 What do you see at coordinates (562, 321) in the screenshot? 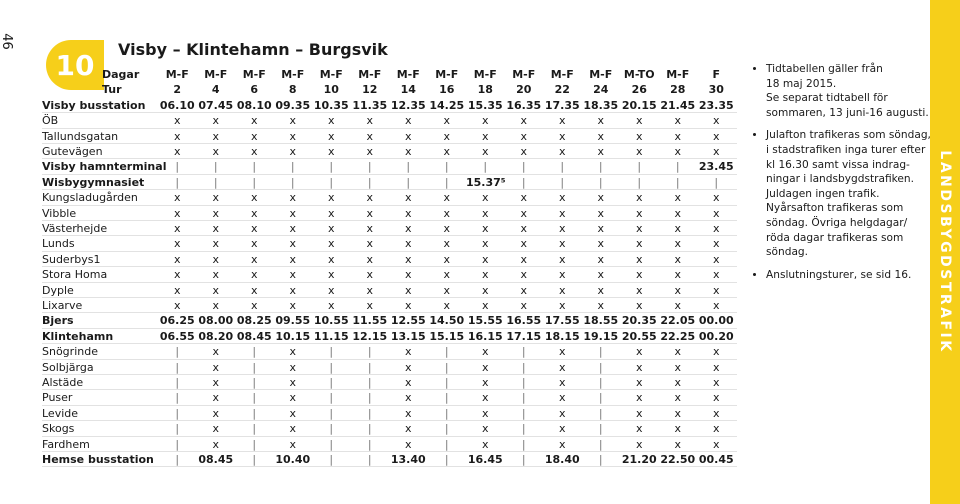
I see `table-cell: 17.55` at bounding box center [562, 321].